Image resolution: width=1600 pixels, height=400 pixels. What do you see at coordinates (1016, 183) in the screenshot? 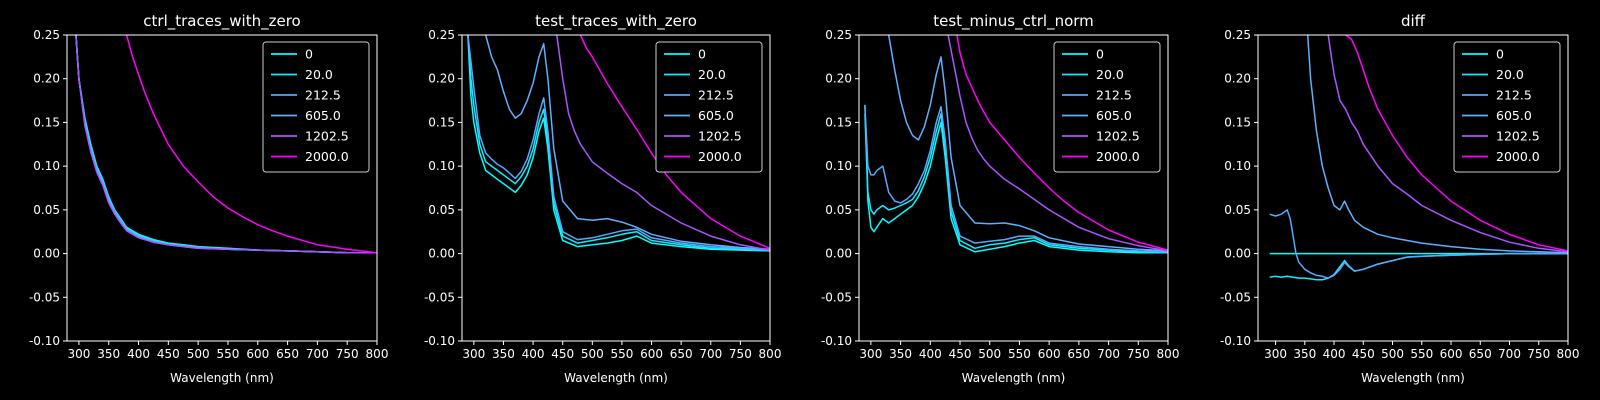
I see `series-line-20.0` at bounding box center [1016, 183].